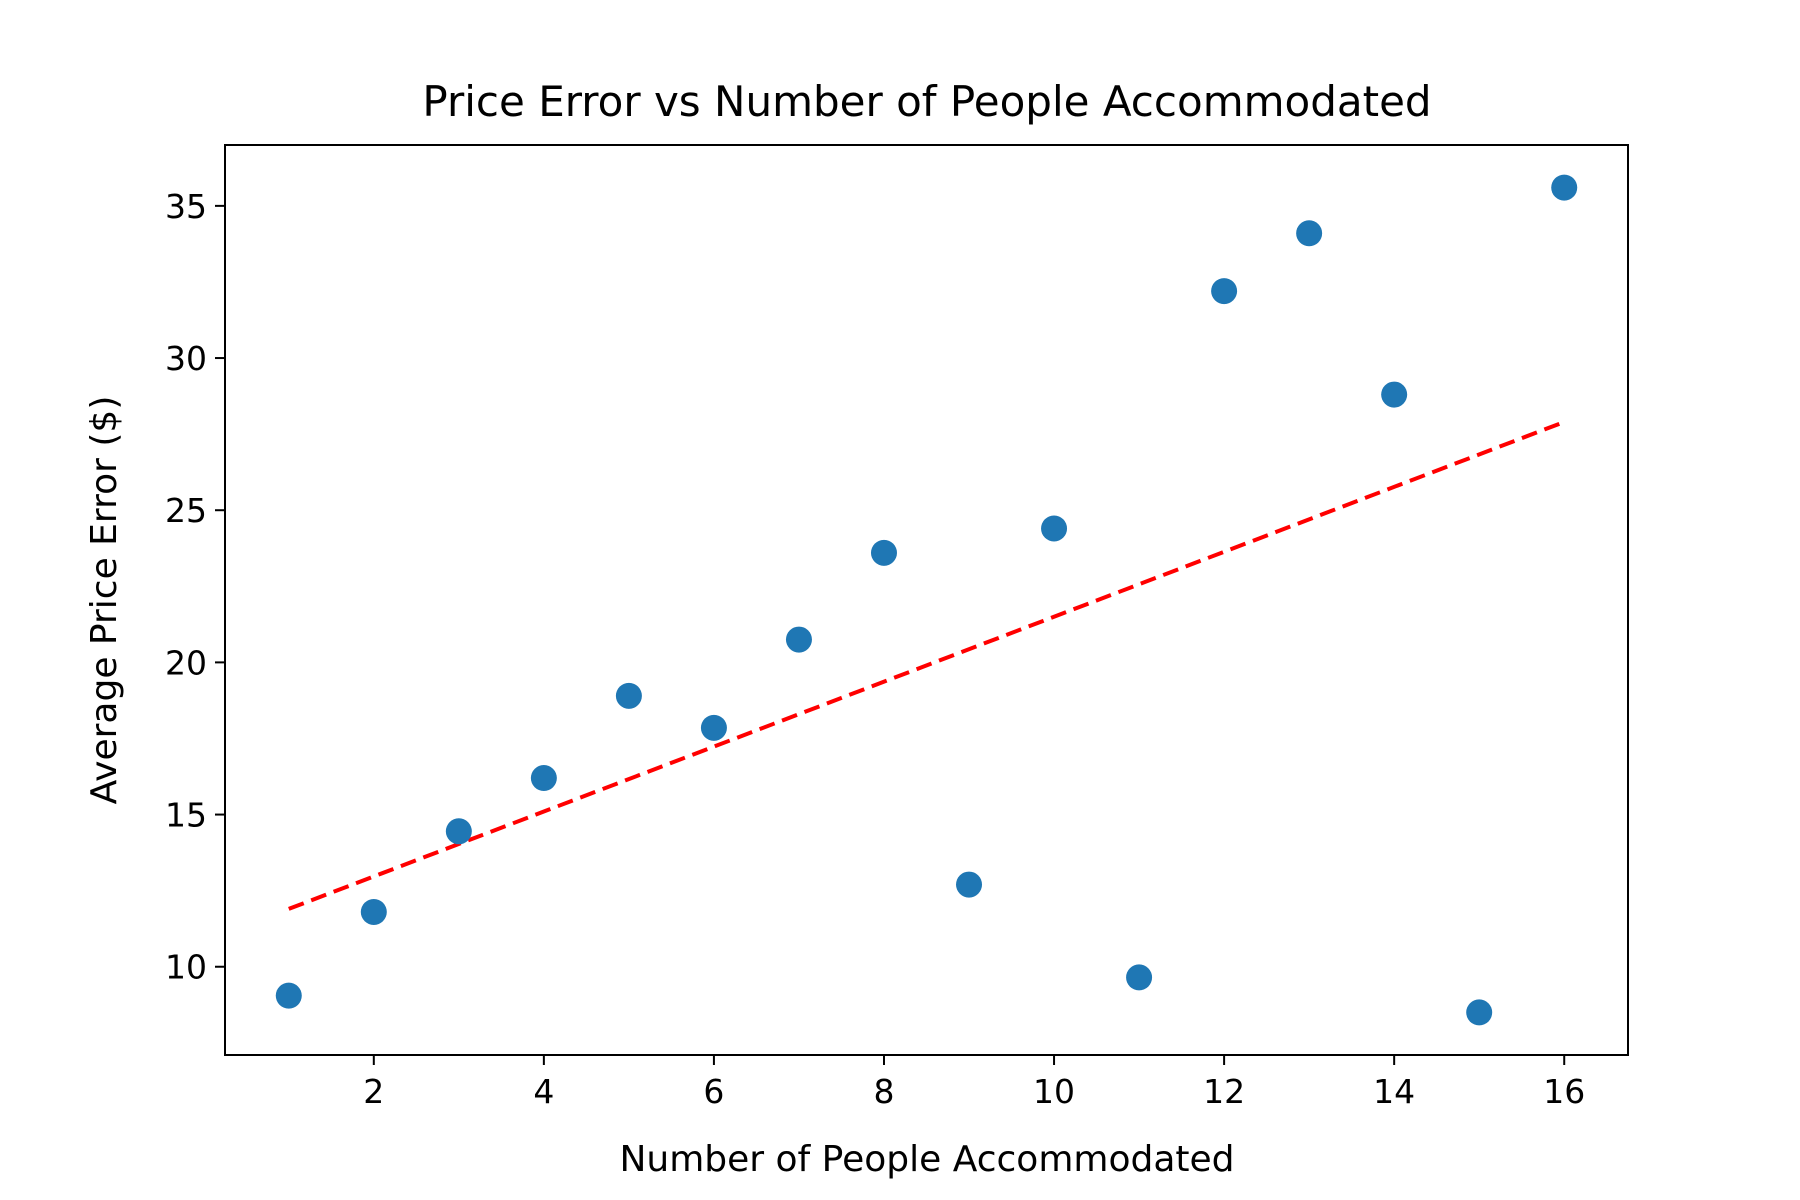  What do you see at coordinates (1224, 1091) in the screenshot?
I see `x-tick-label: 12` at bounding box center [1224, 1091].